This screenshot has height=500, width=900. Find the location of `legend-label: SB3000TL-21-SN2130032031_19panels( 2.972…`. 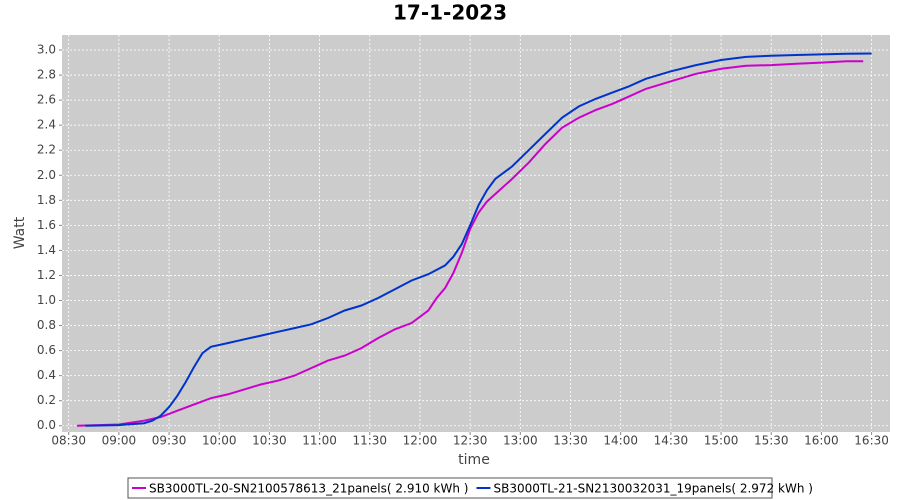

legend-label: SB3000TL-21-SN2130032031_19panels( 2.972… is located at coordinates (652, 489).